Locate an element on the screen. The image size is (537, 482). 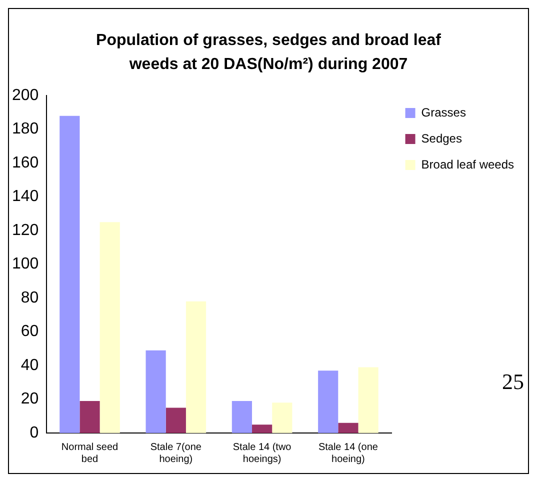
y-tick-label: 0 is located at coordinates (34, 433).